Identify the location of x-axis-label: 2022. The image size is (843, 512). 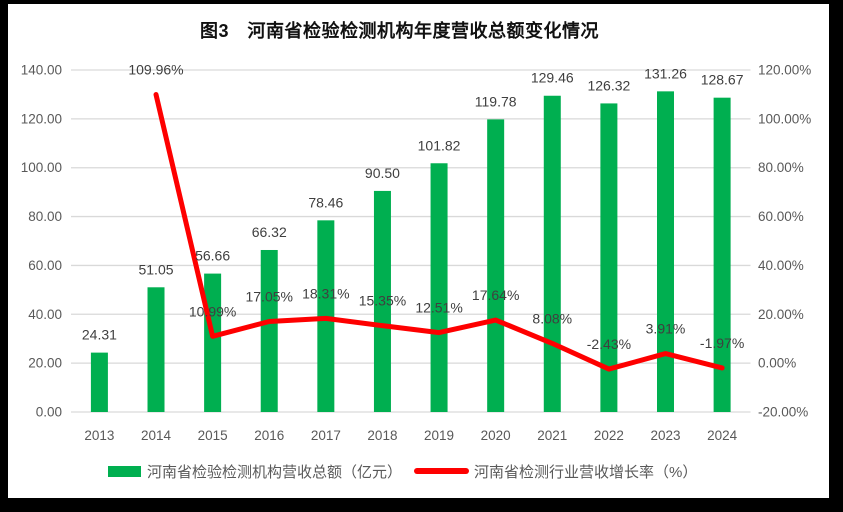
(609, 435).